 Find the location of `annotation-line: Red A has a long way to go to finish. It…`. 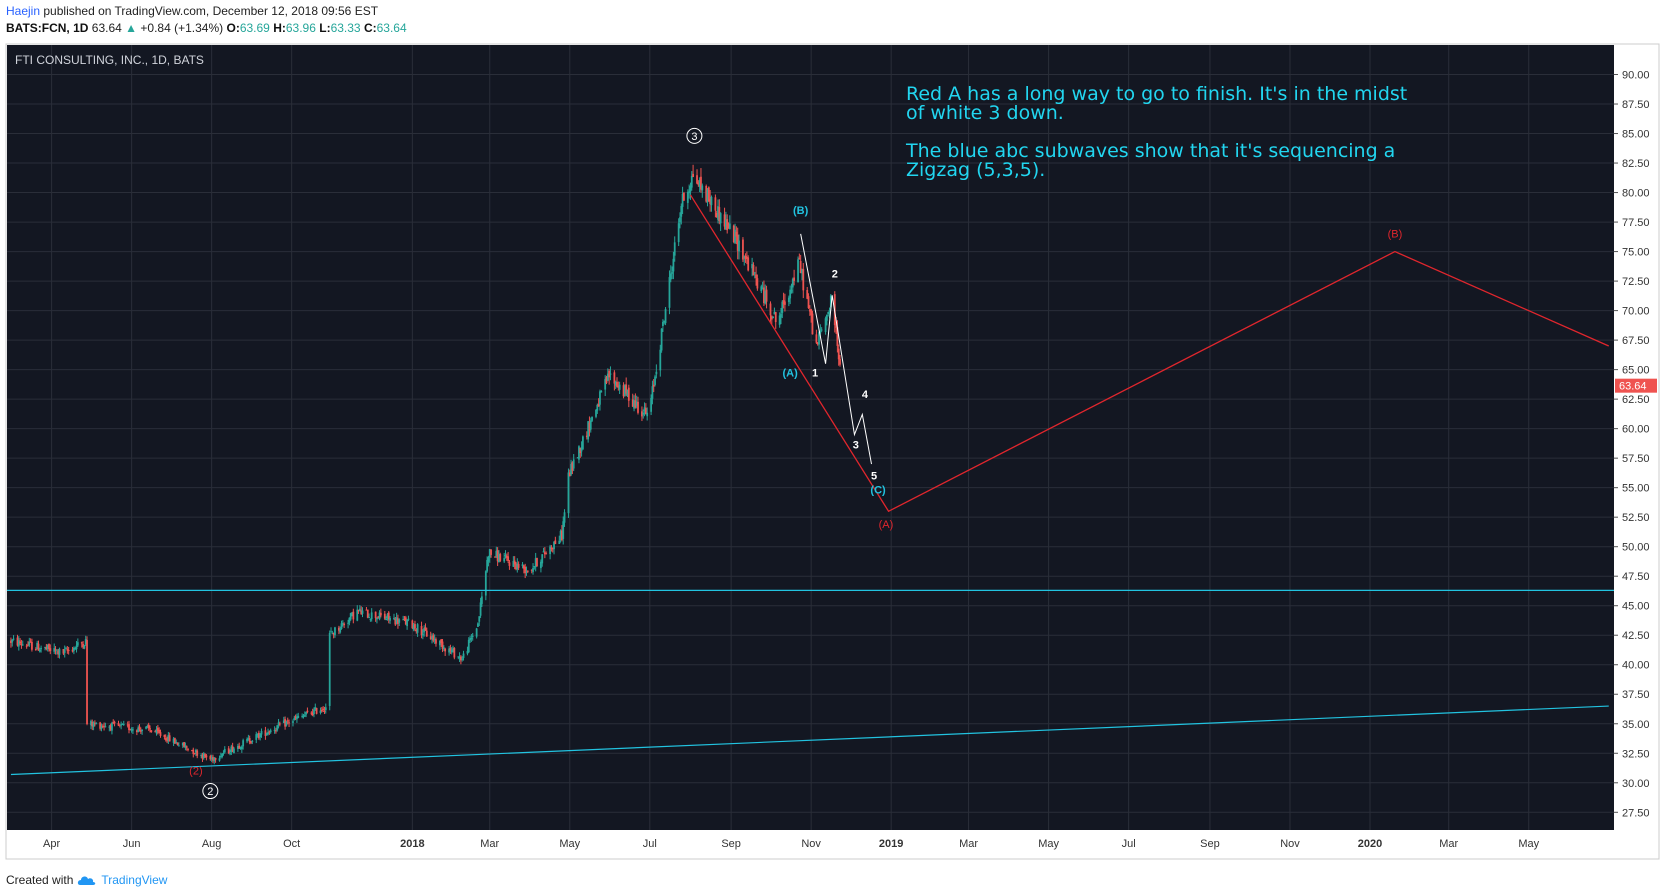

annotation-line: Red A has a long way to go to finish. It… is located at coordinates (1156, 94).